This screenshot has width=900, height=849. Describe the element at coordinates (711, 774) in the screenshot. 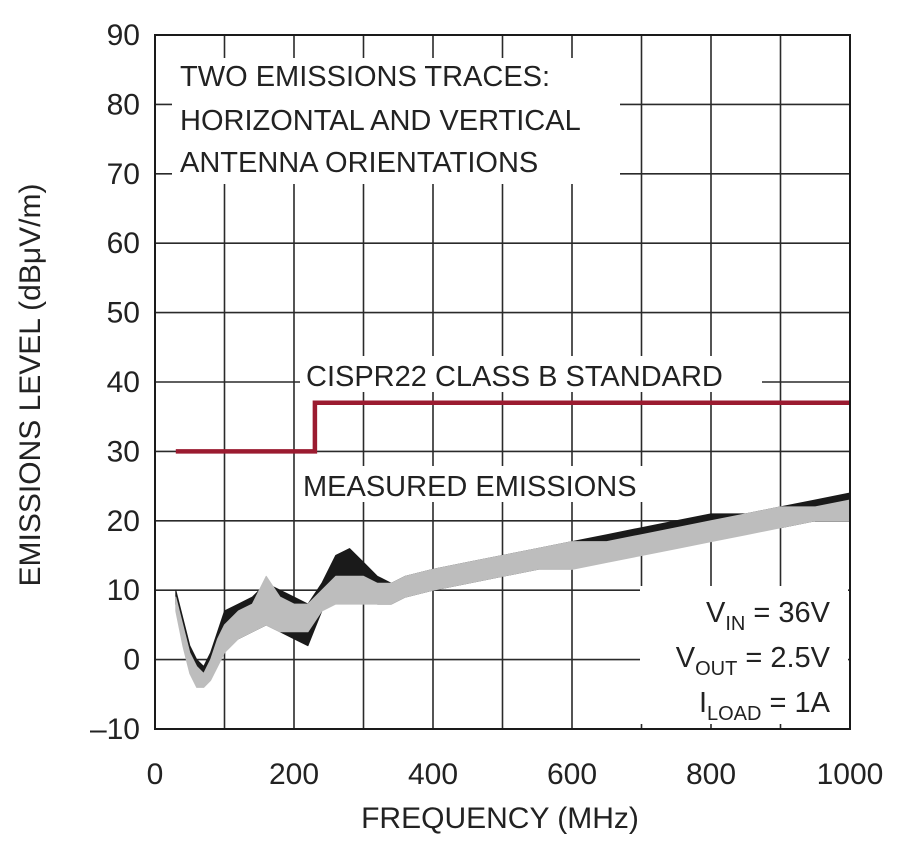

I see `x-tick-label: 800` at that location.